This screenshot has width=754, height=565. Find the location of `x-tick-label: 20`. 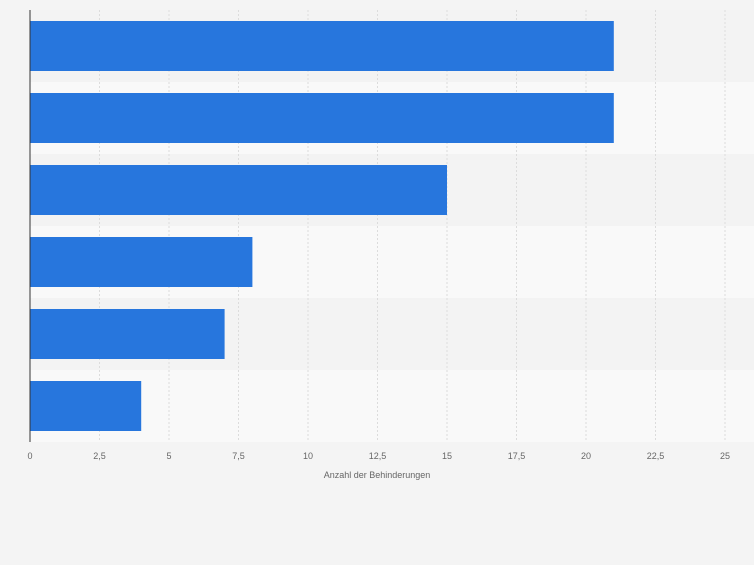

x-tick-label: 20 is located at coordinates (586, 456).